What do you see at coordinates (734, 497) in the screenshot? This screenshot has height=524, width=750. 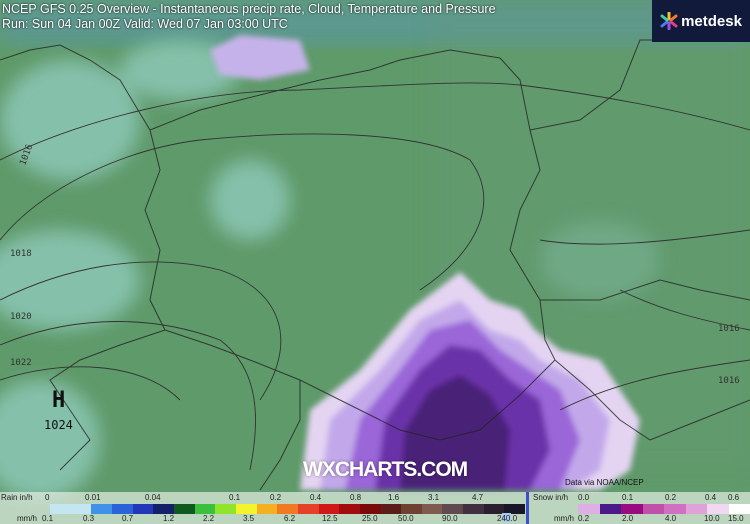 I see `legend-tick-label: 0.6` at bounding box center [734, 497].